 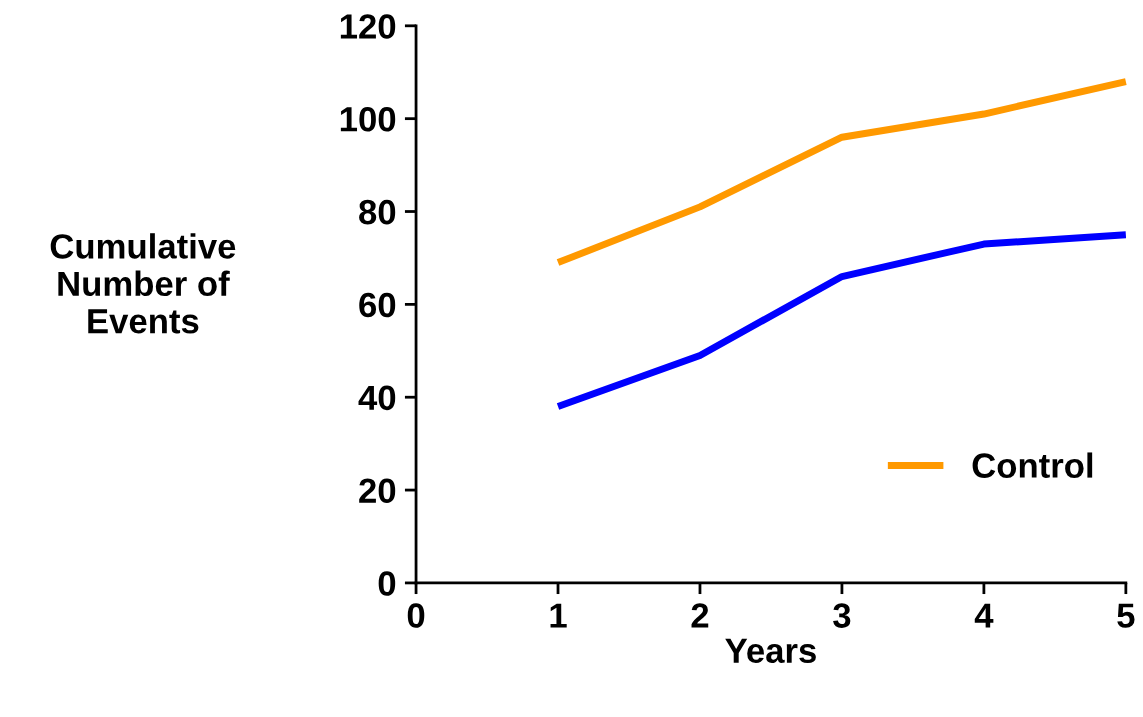 What do you see at coordinates (143, 283) in the screenshot?
I see `y-axis-title: Cumulative Number of Events` at bounding box center [143, 283].